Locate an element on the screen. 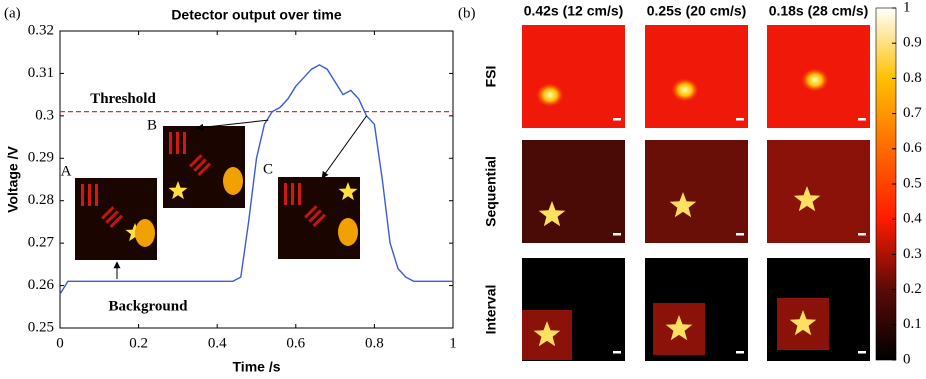 This screenshot has width=926, height=379. colorbar-tick-label: 0.8 is located at coordinates (912, 78).